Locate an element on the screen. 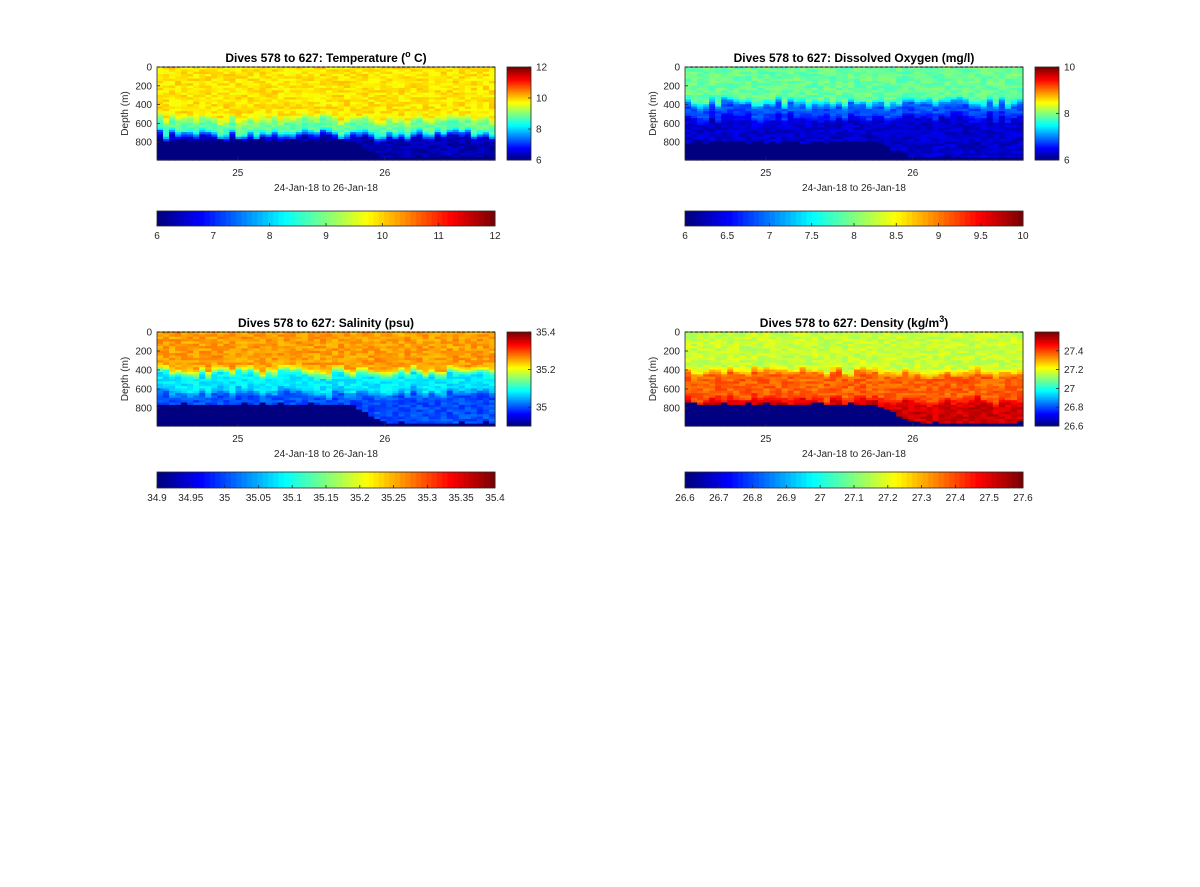  y-tick-label: 0 is located at coordinates (149, 68).